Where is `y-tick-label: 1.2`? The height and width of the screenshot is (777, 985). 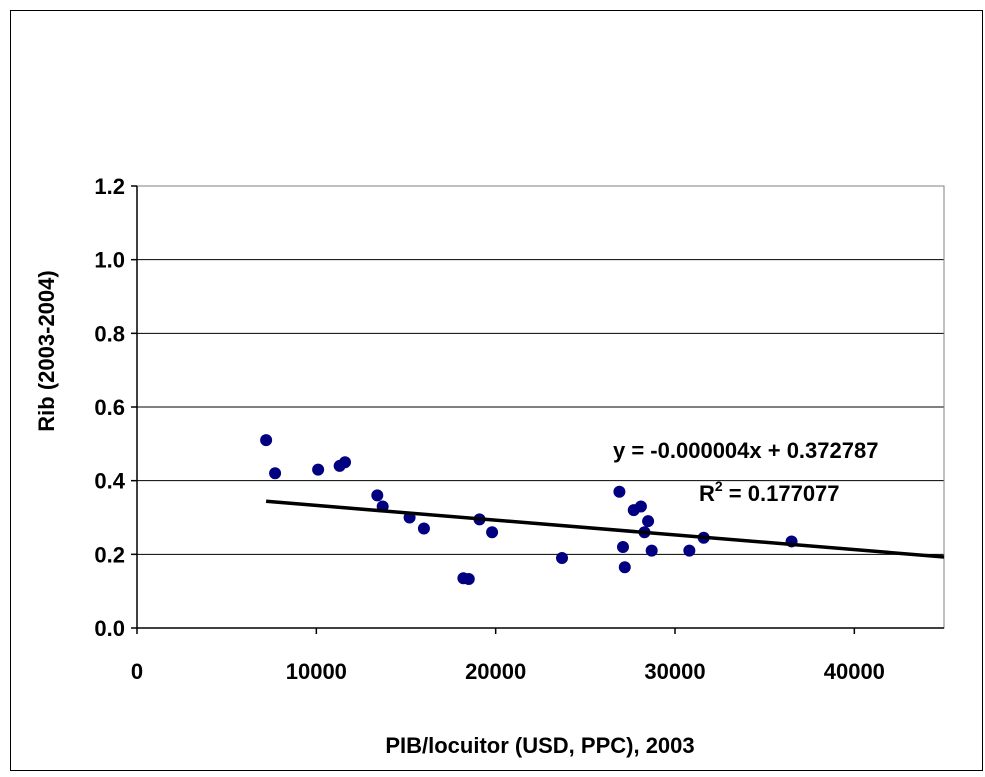 y-tick-label: 1.2 is located at coordinates (109, 186).